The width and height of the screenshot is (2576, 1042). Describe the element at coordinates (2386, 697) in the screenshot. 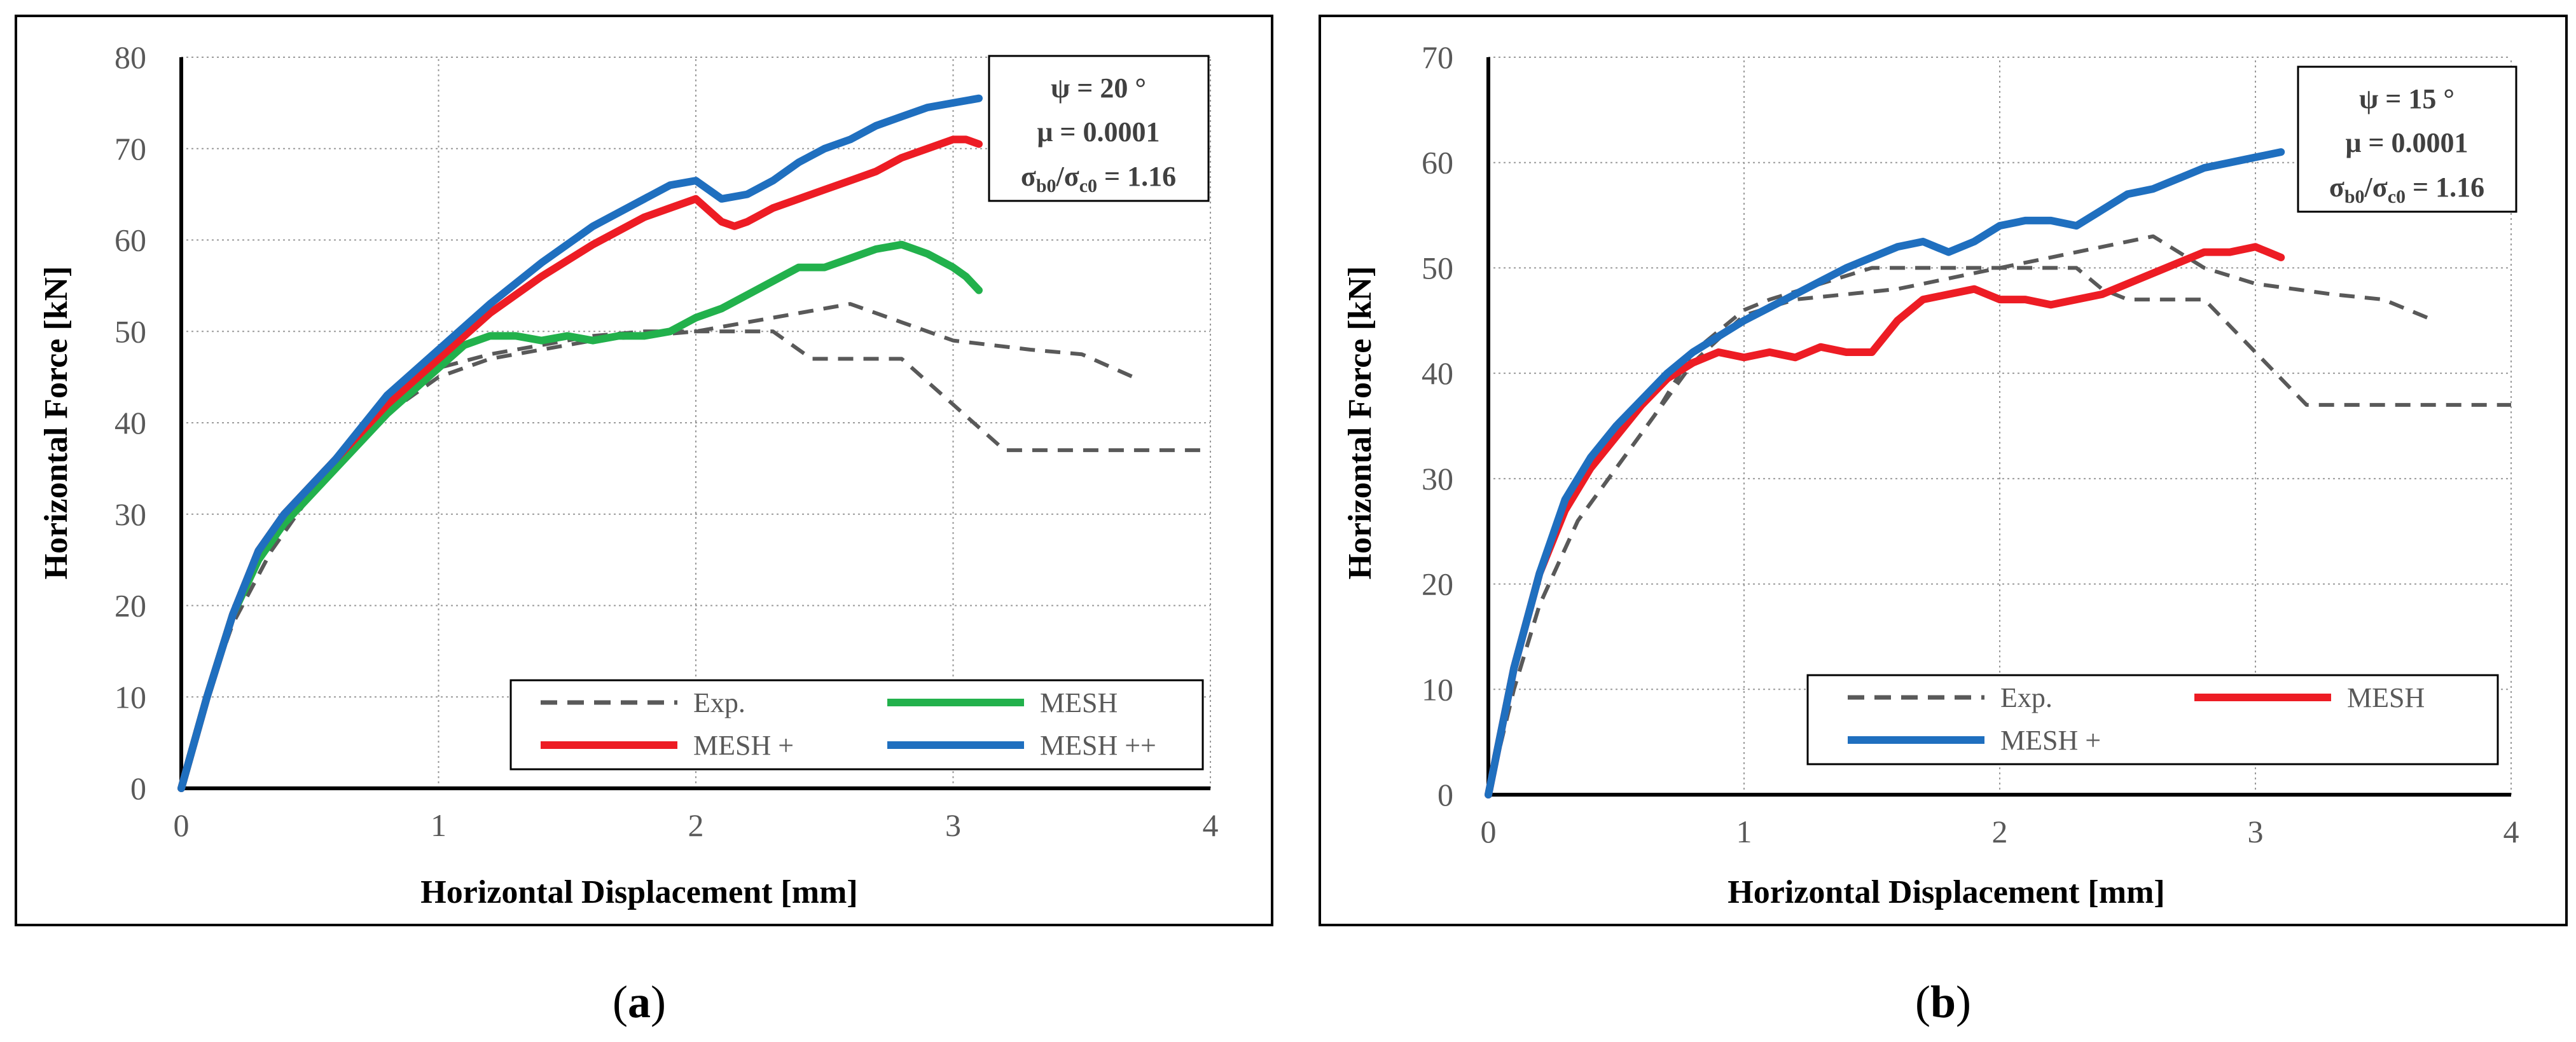

I see `legend-label-mesh-b: MESH` at that location.